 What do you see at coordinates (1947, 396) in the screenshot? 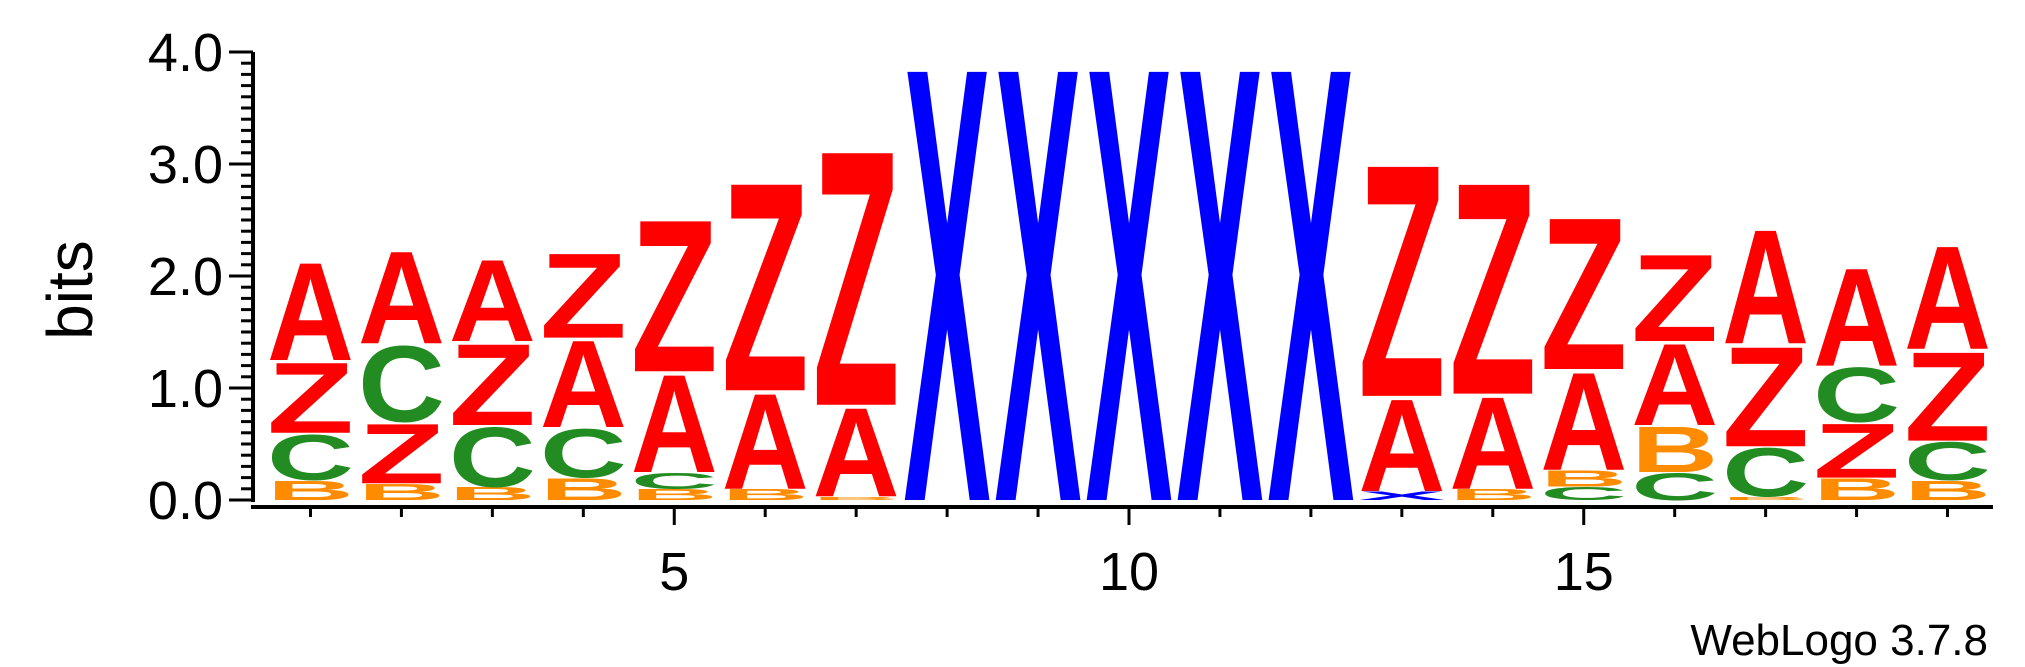
I see `logo-glyph-z-pos-19: Z` at bounding box center [1947, 396].